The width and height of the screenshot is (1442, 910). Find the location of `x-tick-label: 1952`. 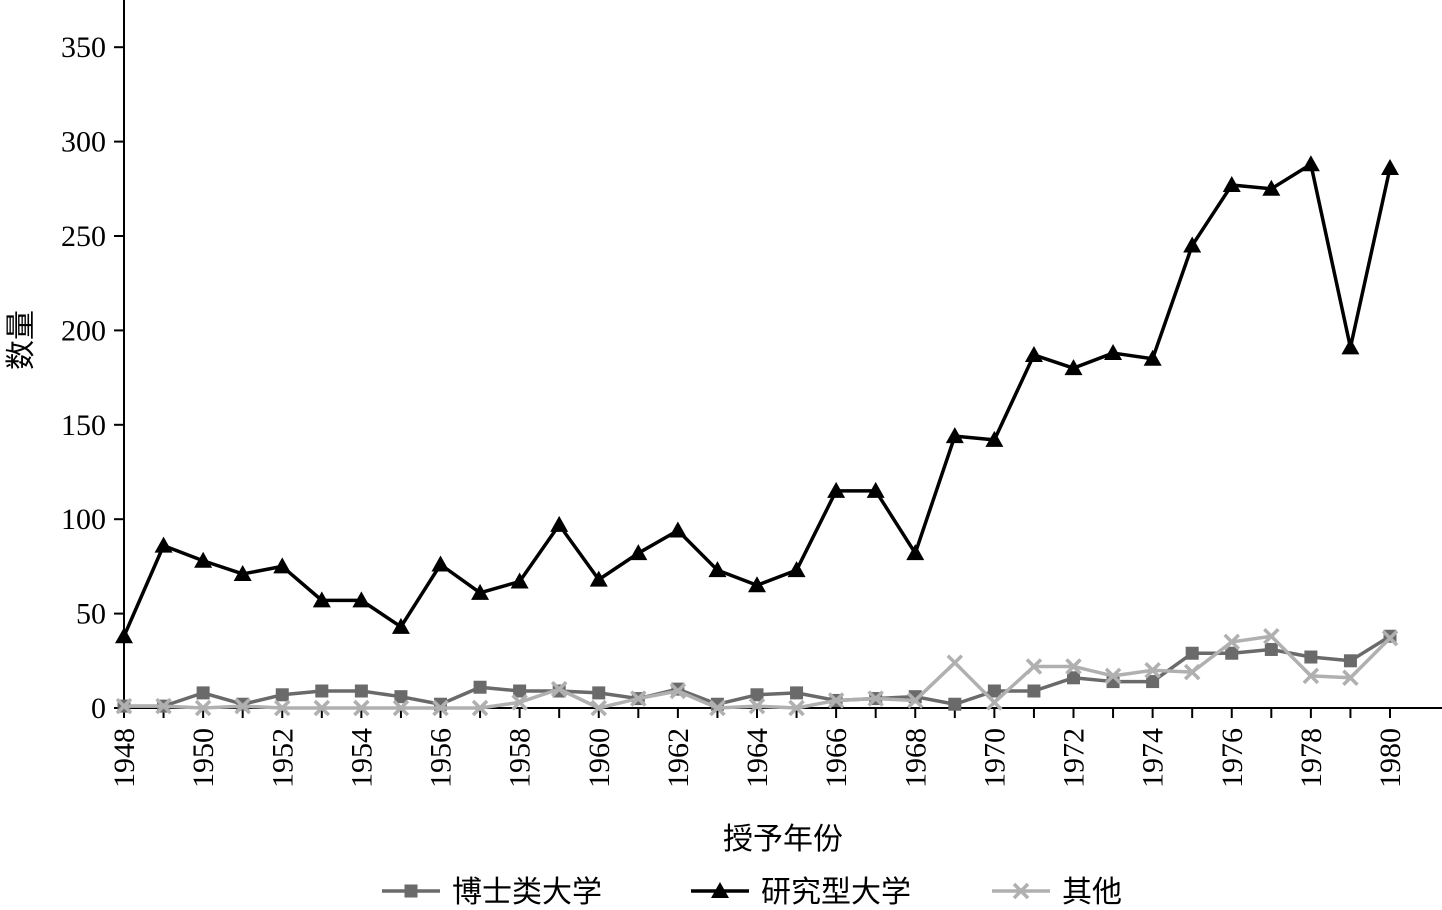

x-tick-label: 1952 is located at coordinates (282, 758).